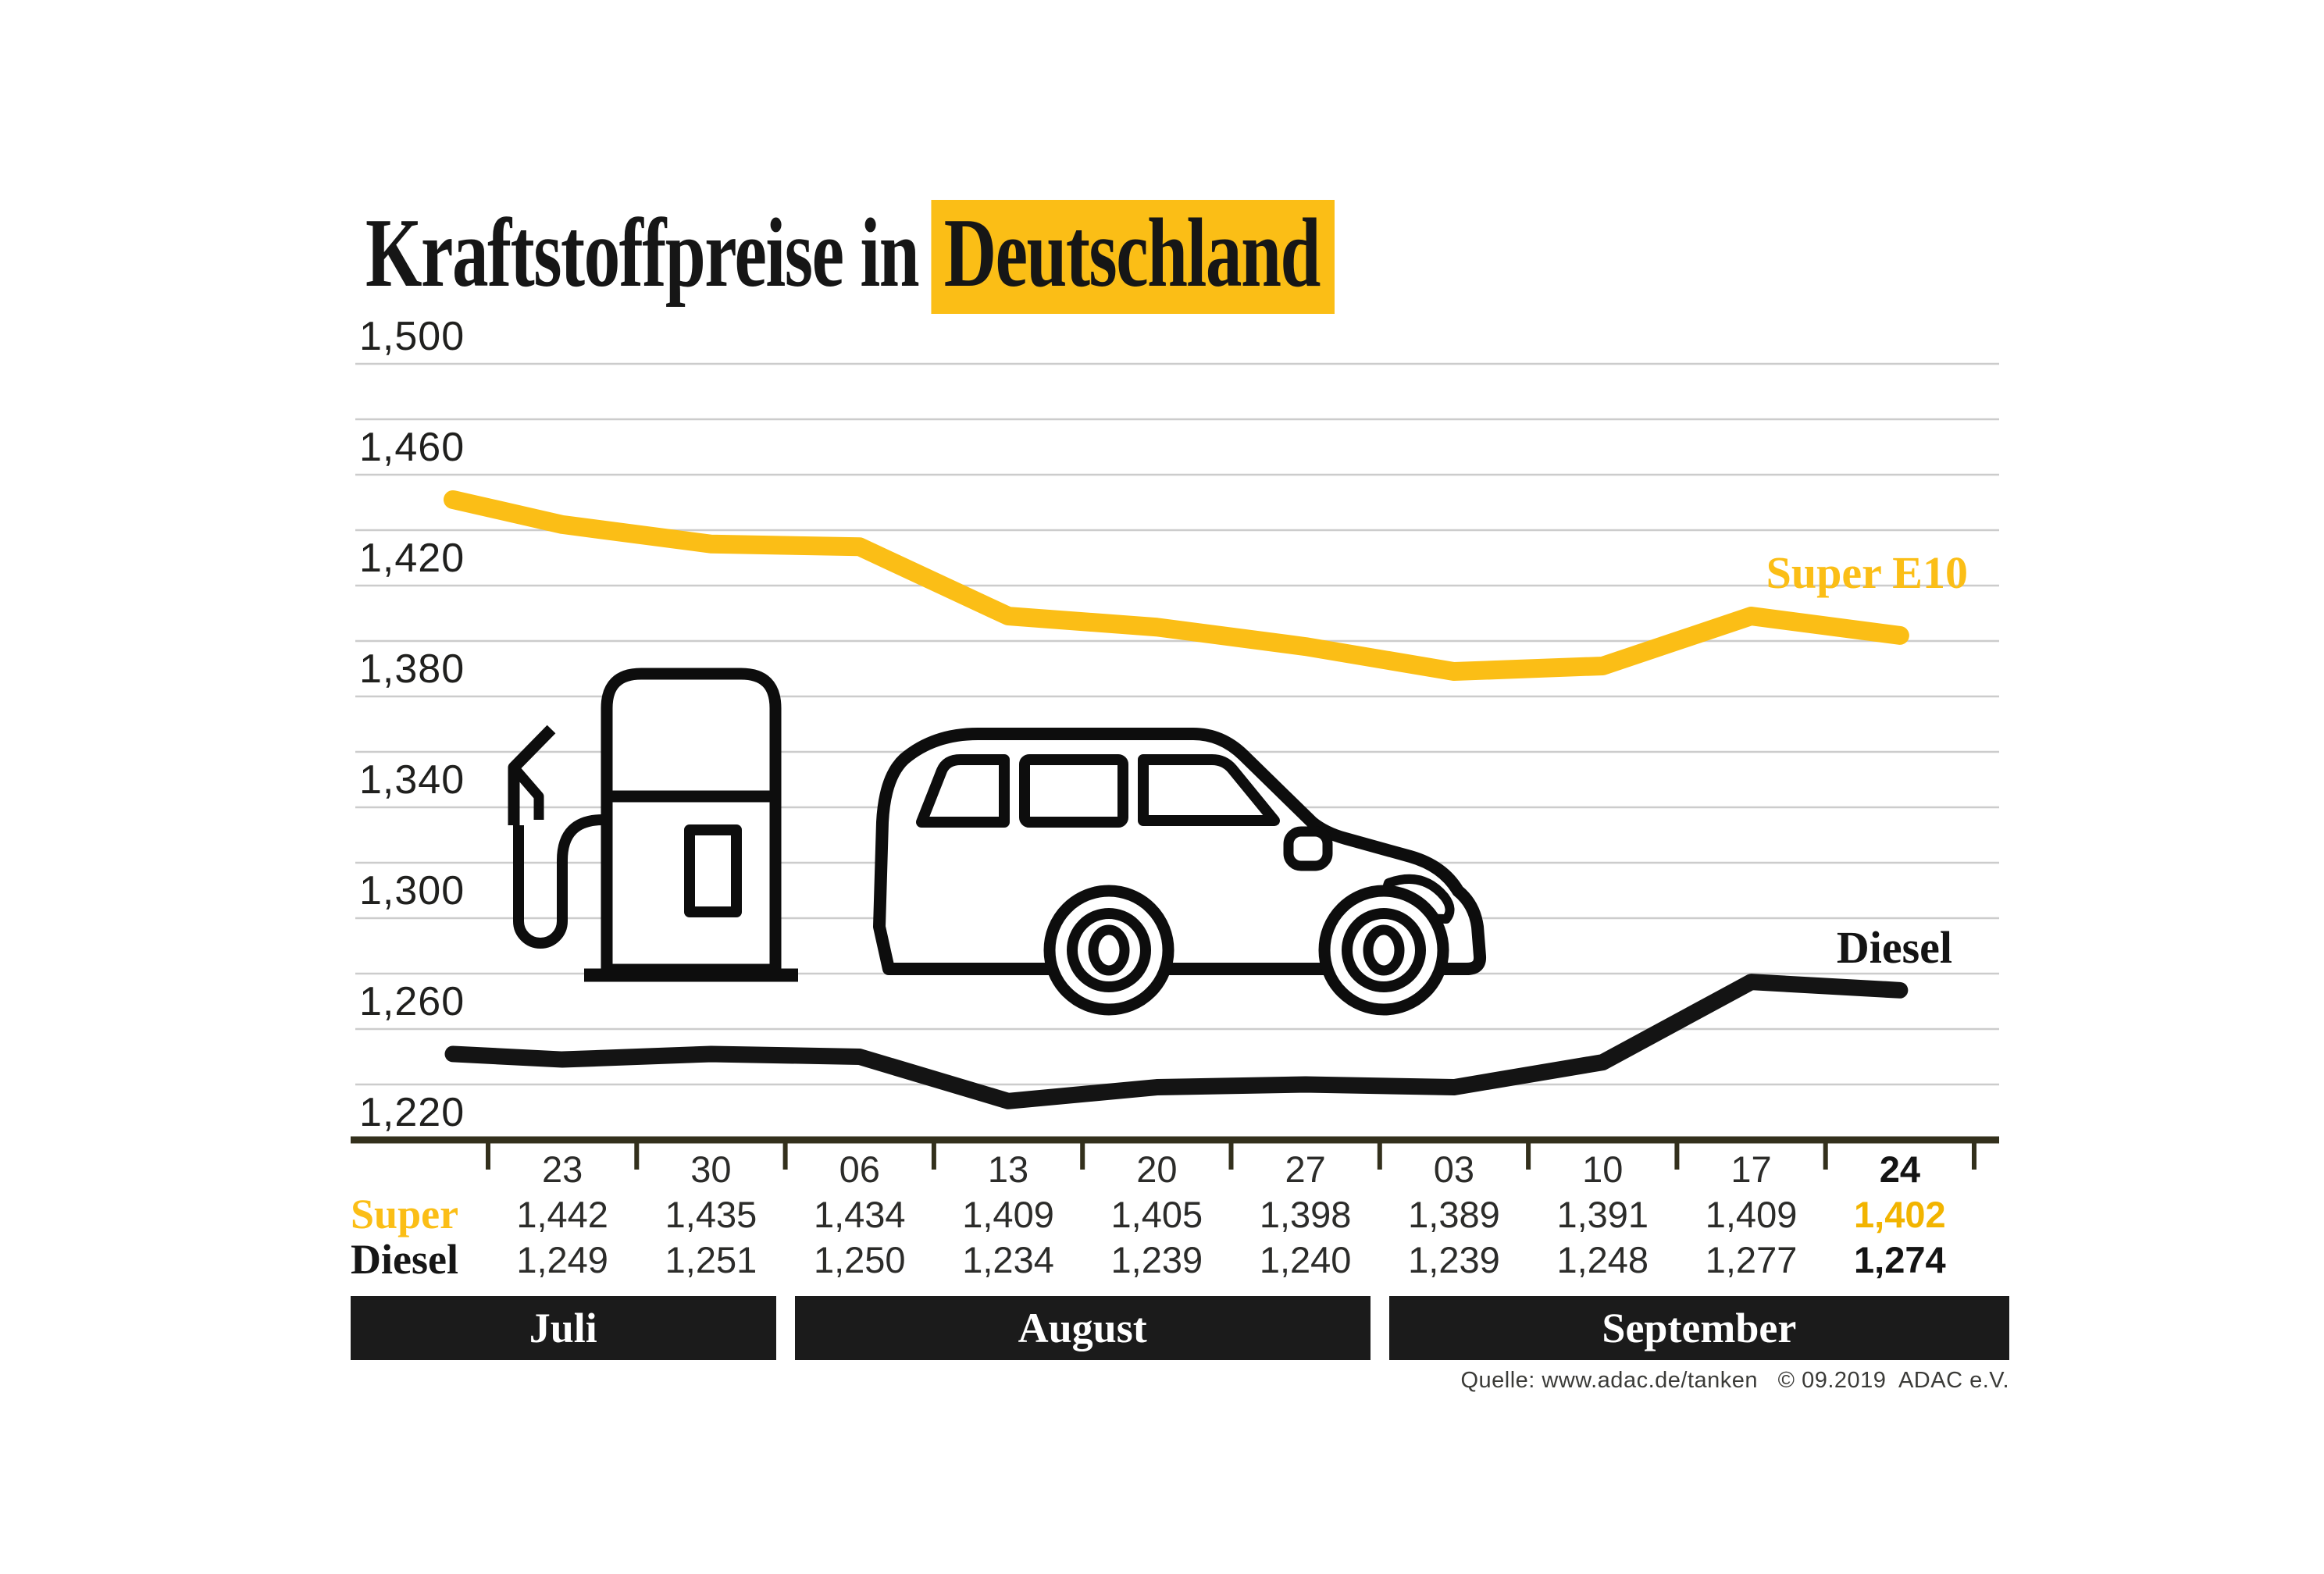 The height and width of the screenshot is (1574, 2324). Describe the element at coordinates (563, 1328) in the screenshot. I see `month-band-juli: Juli` at that location.